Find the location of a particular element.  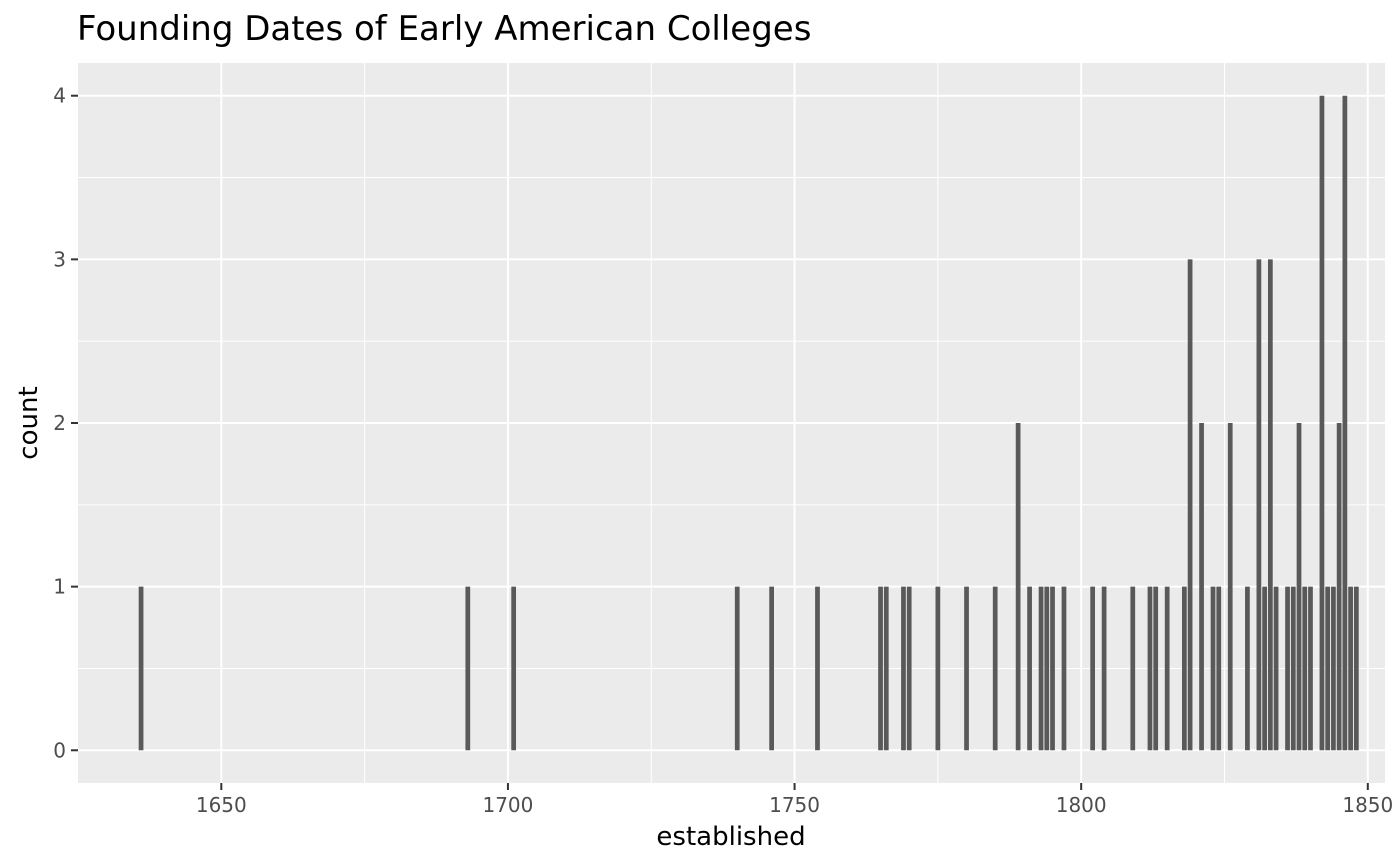

x-tick-label: 1750 is located at coordinates (794, 805).